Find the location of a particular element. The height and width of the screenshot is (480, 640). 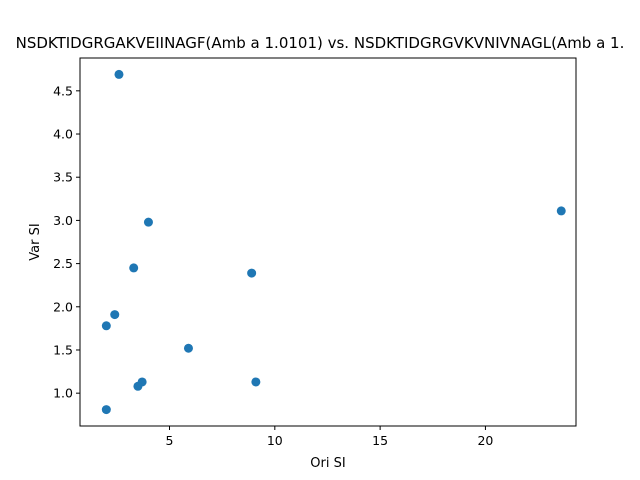

y-tick-label: 2.5 is located at coordinates (63, 263).